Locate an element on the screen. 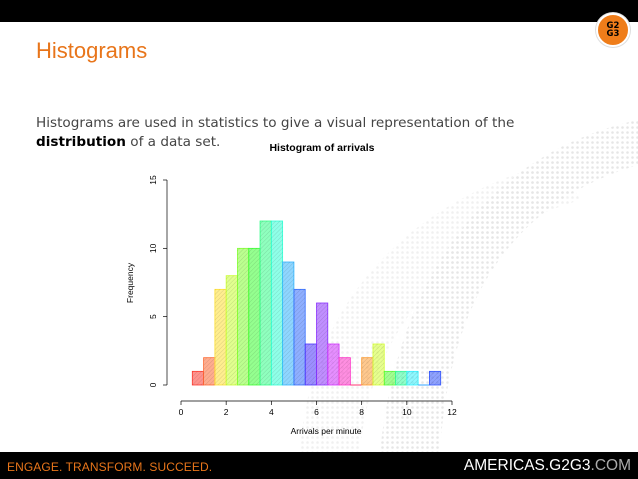 This screenshot has width=638, height=479. x-tick-label: 8 is located at coordinates (361, 412).